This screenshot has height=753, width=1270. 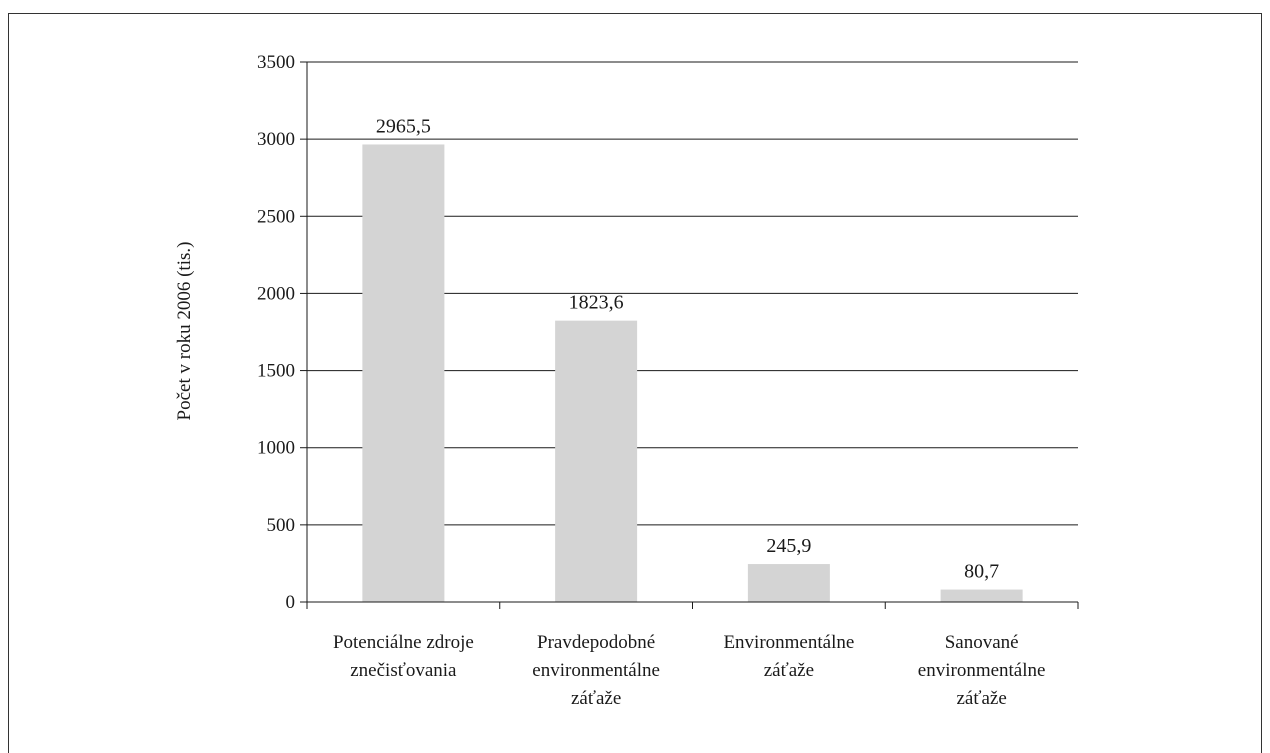 What do you see at coordinates (788, 656) in the screenshot?
I see `x-tick-label: Environmentálne záťaže` at bounding box center [788, 656].